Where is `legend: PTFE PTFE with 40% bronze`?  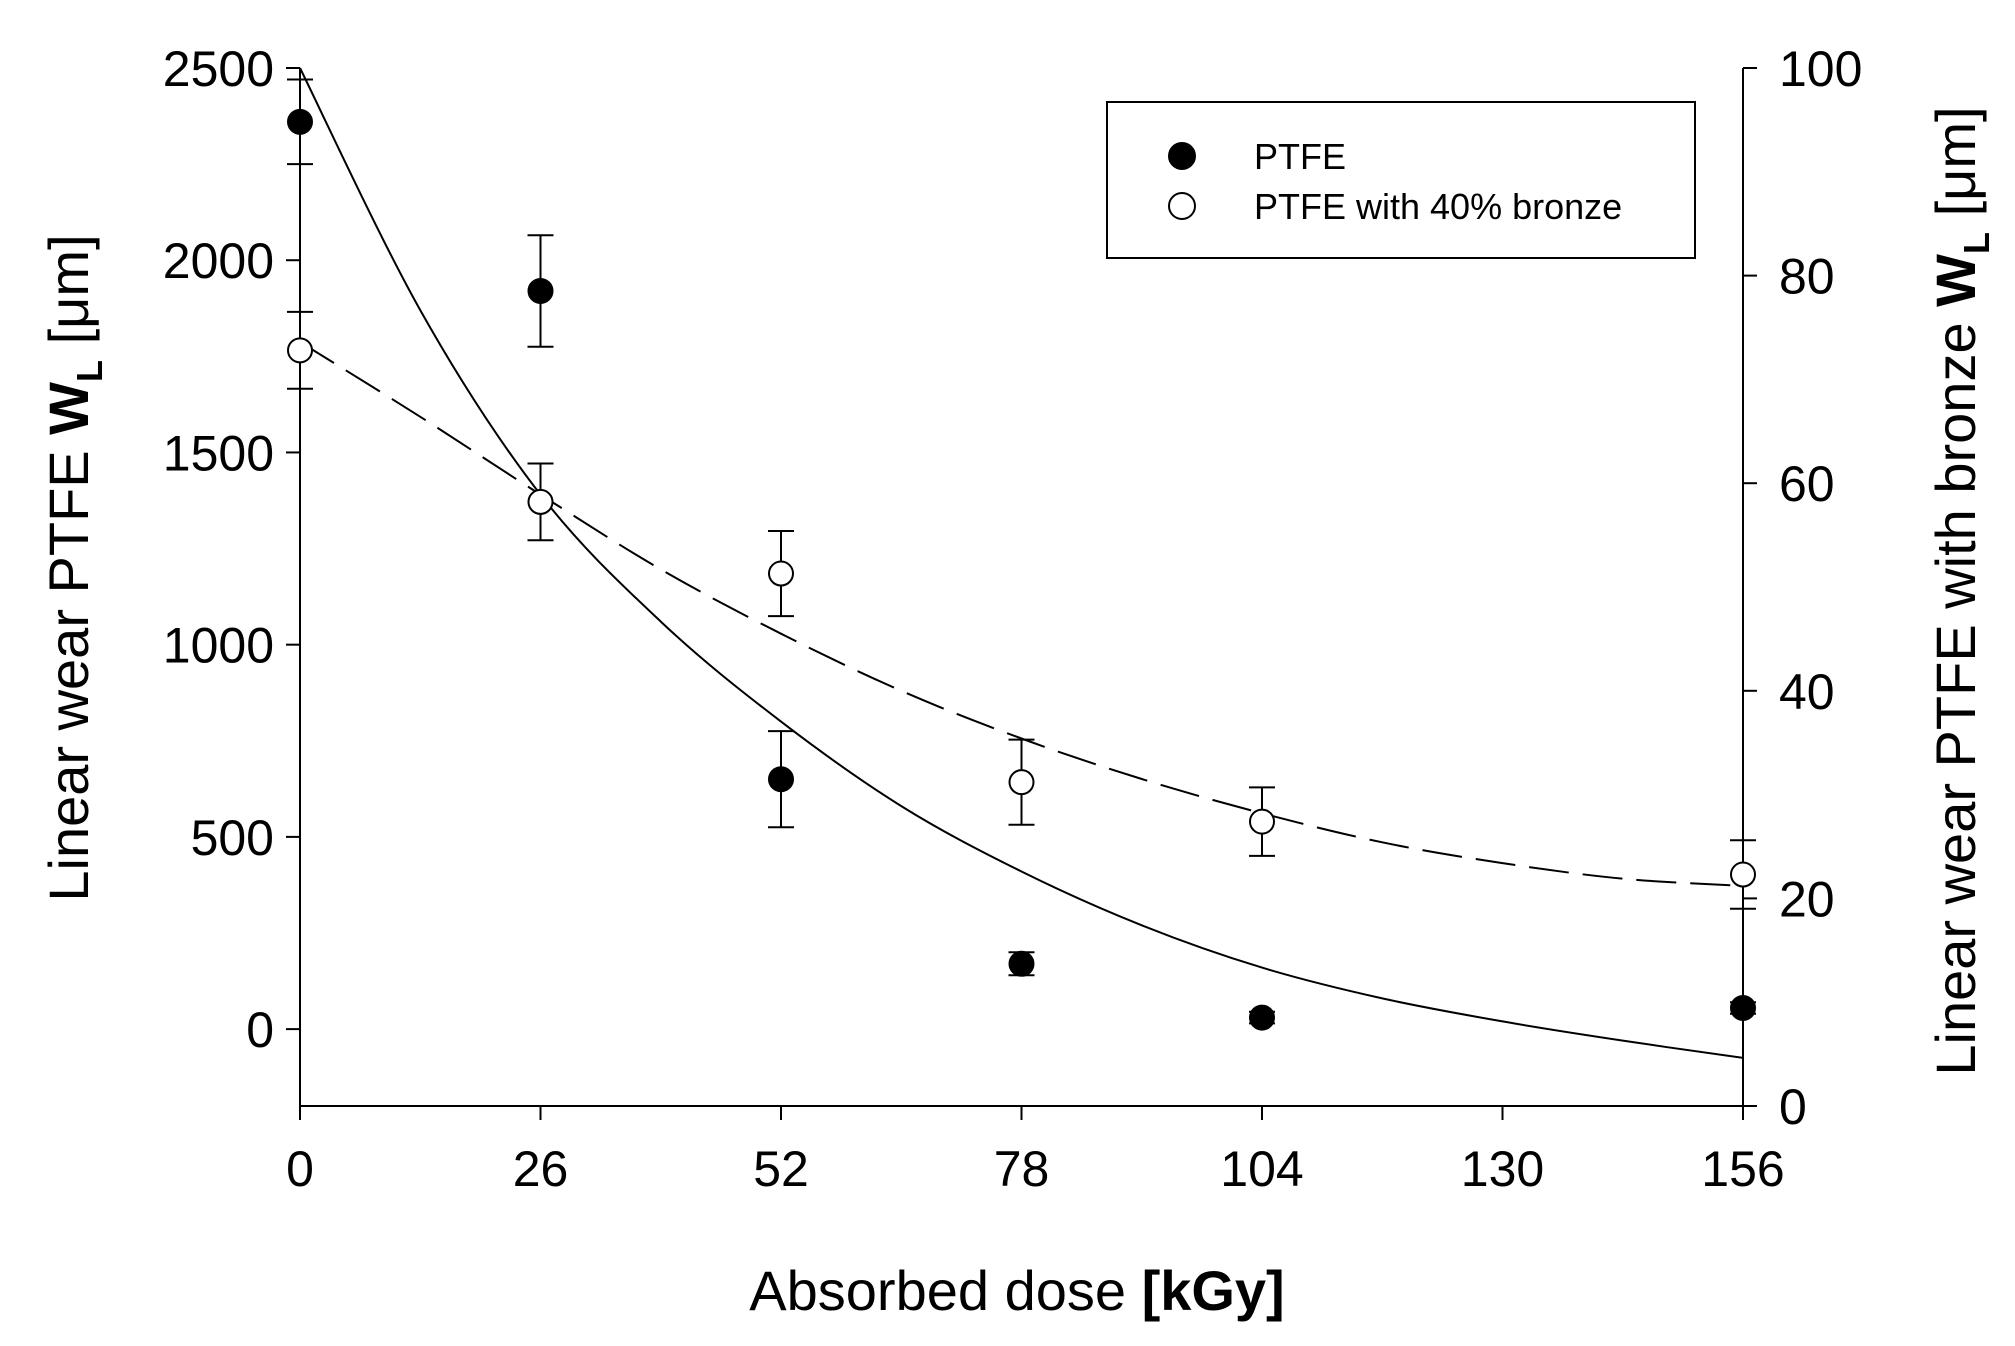 legend: PTFE PTFE with 40% bronze is located at coordinates (1401, 180).